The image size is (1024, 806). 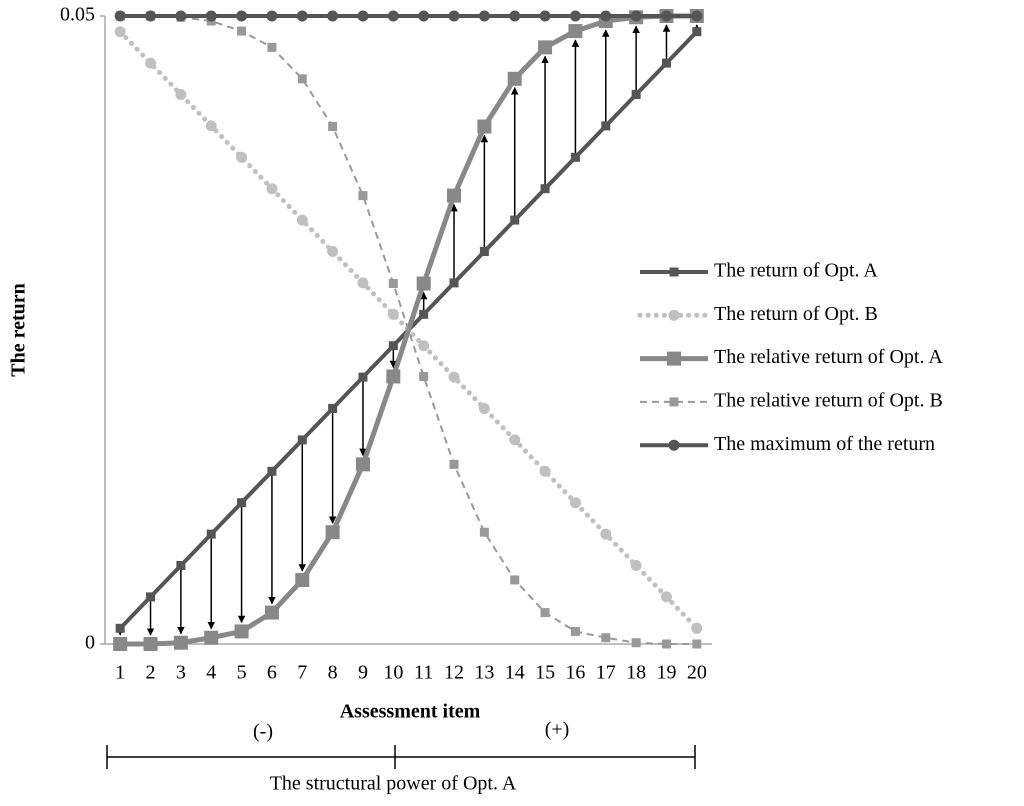 What do you see at coordinates (410, 712) in the screenshot?
I see `x-axis-label: Assessment item` at bounding box center [410, 712].